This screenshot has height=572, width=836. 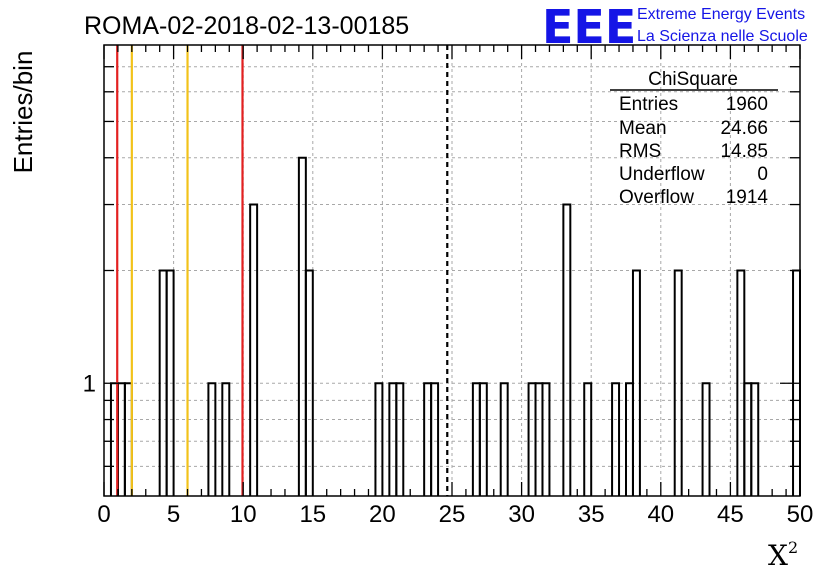 I want to click on x-tick-label: 0, so click(x=103, y=514).